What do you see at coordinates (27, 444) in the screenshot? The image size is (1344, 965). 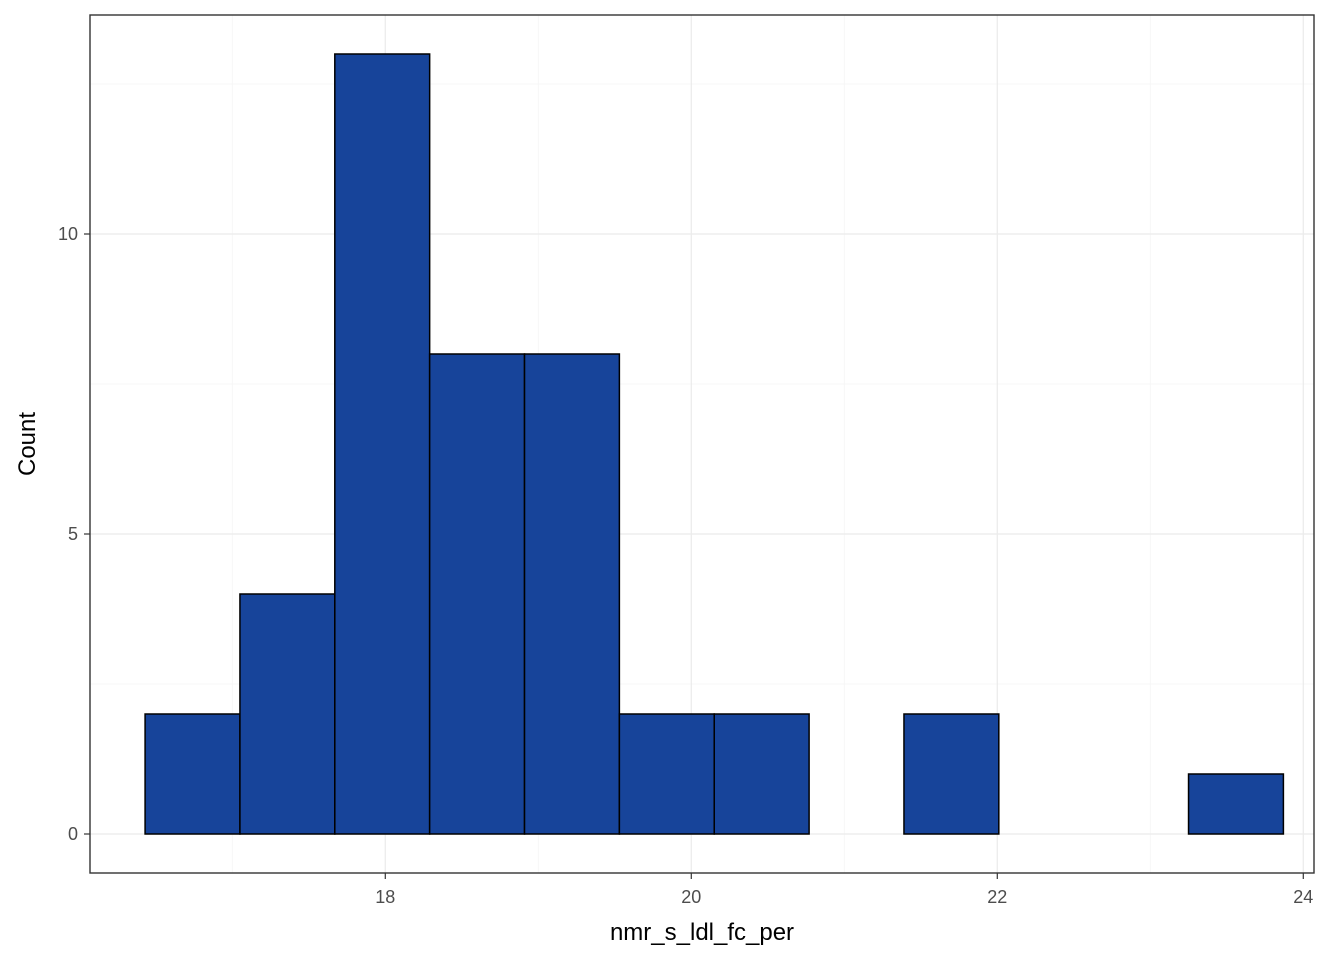 I see `y-axis-title: Count` at bounding box center [27, 444].